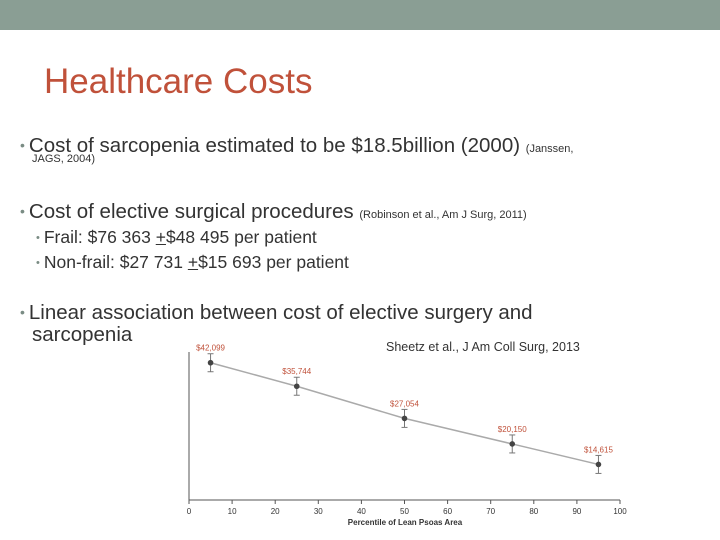 This screenshot has width=720, height=540. Describe the element at coordinates (63, 159) in the screenshot. I see `citation-continued: JAGS, 2004)` at that location.